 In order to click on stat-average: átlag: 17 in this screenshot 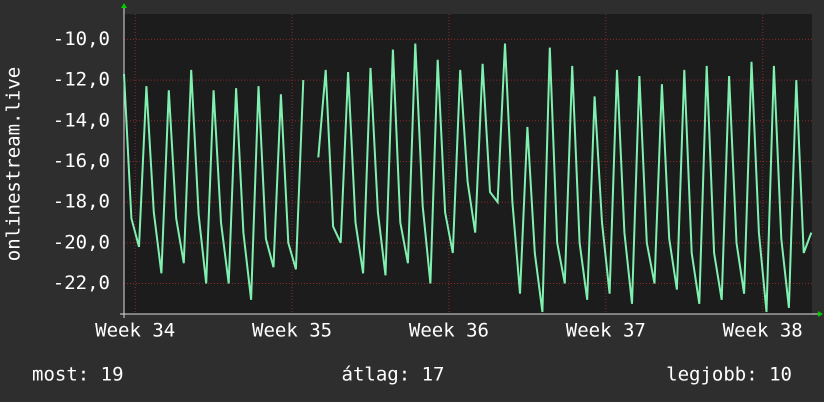, I will do `click(393, 375)`.